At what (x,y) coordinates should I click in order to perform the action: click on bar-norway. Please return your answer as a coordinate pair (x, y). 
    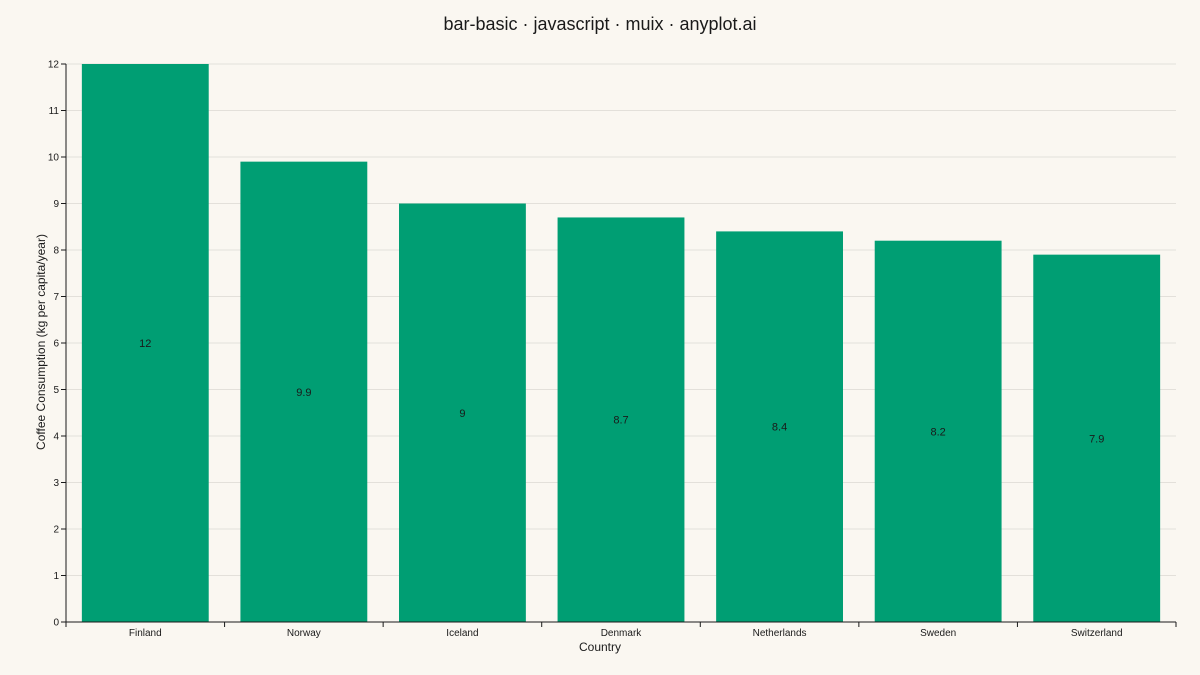
    Looking at the image, I should click on (304, 391).